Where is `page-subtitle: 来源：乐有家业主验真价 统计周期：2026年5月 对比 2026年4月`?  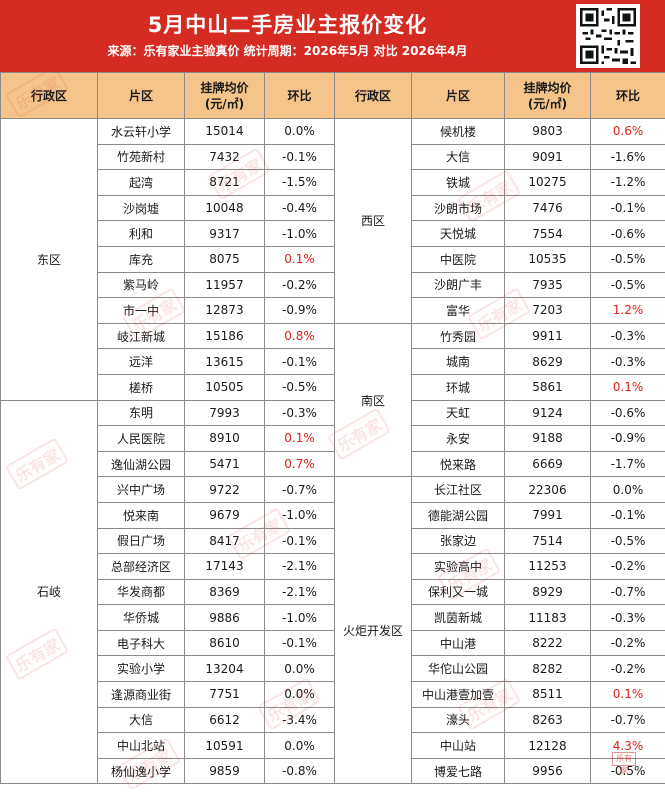
page-subtitle: 来源：乐有家业主验真价 统计周期：2026年5月 对比 2026年4月 is located at coordinates (287, 51).